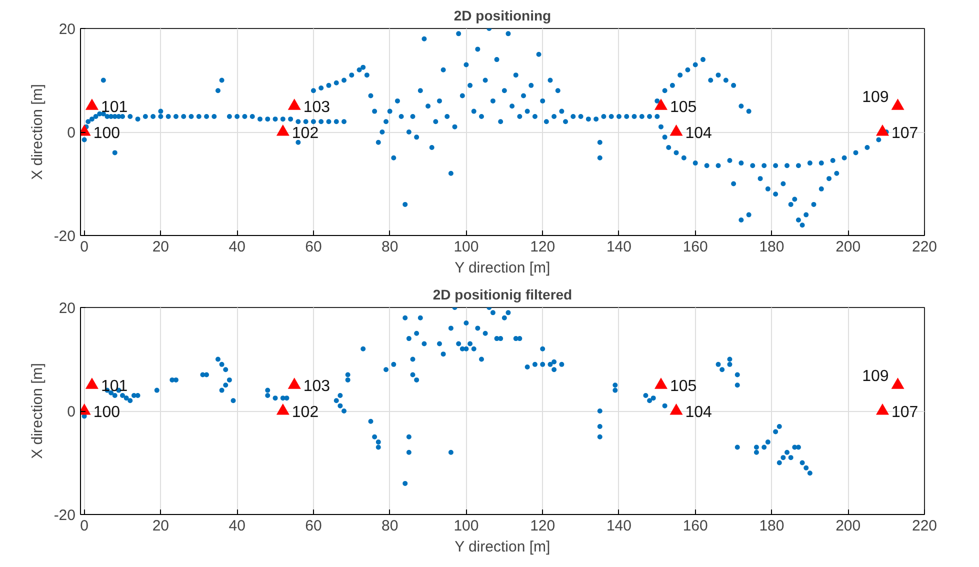  Describe the element at coordinates (503, 16) in the screenshot. I see `chart-title: 2D positioning` at that location.